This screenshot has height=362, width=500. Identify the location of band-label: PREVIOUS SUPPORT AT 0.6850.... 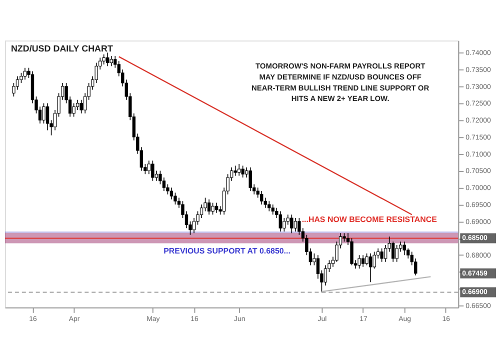
(227, 251).